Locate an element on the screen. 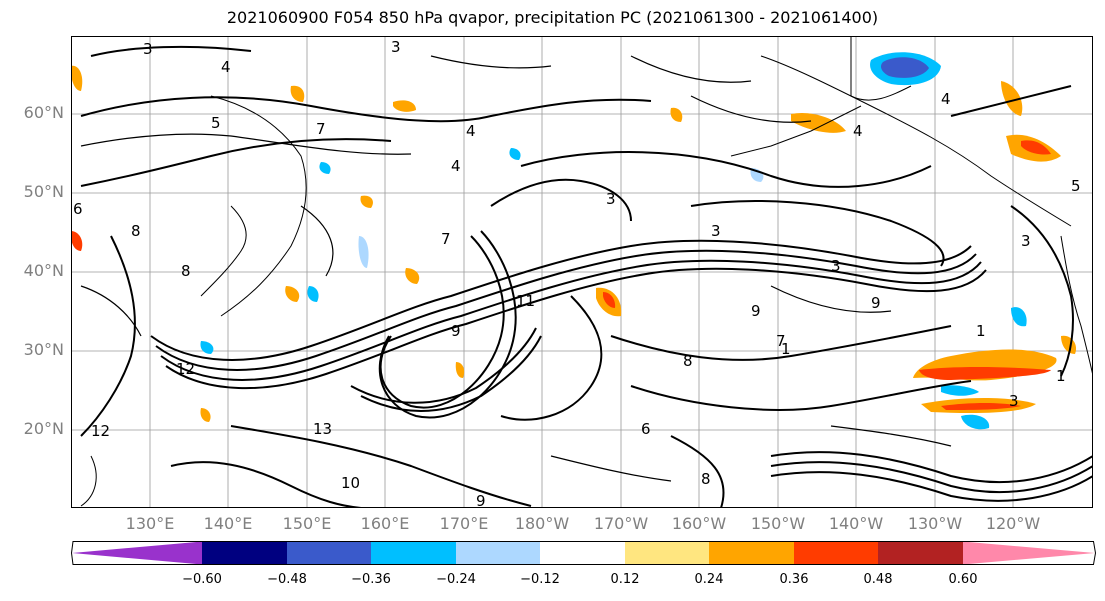 The height and width of the screenshot is (601, 1105). lon-label-170e: 170°E is located at coordinates (464, 523).